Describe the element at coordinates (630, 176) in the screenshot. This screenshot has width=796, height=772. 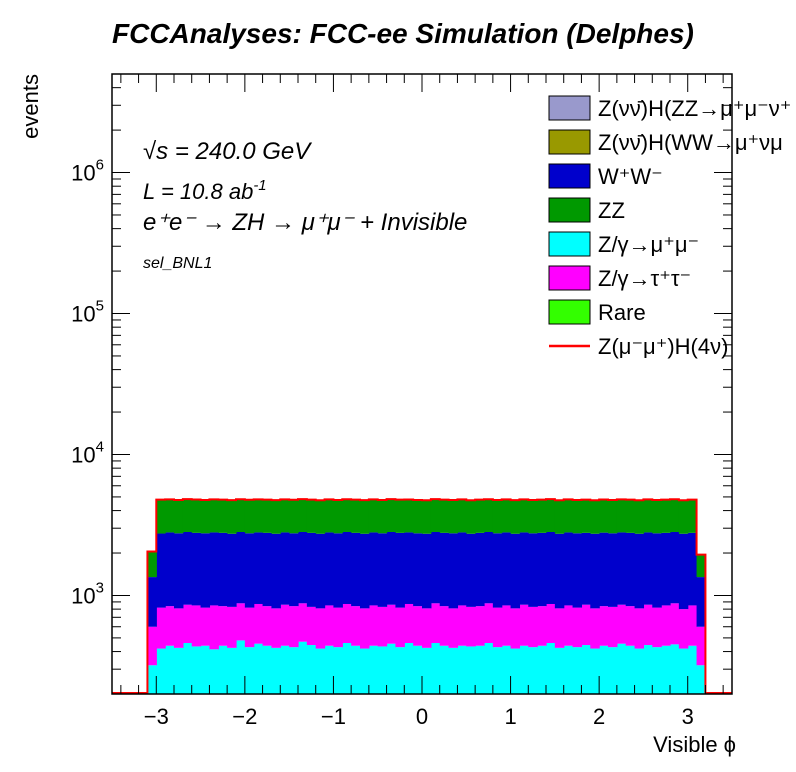
I see `legend-label: W⁺W⁻` at that location.